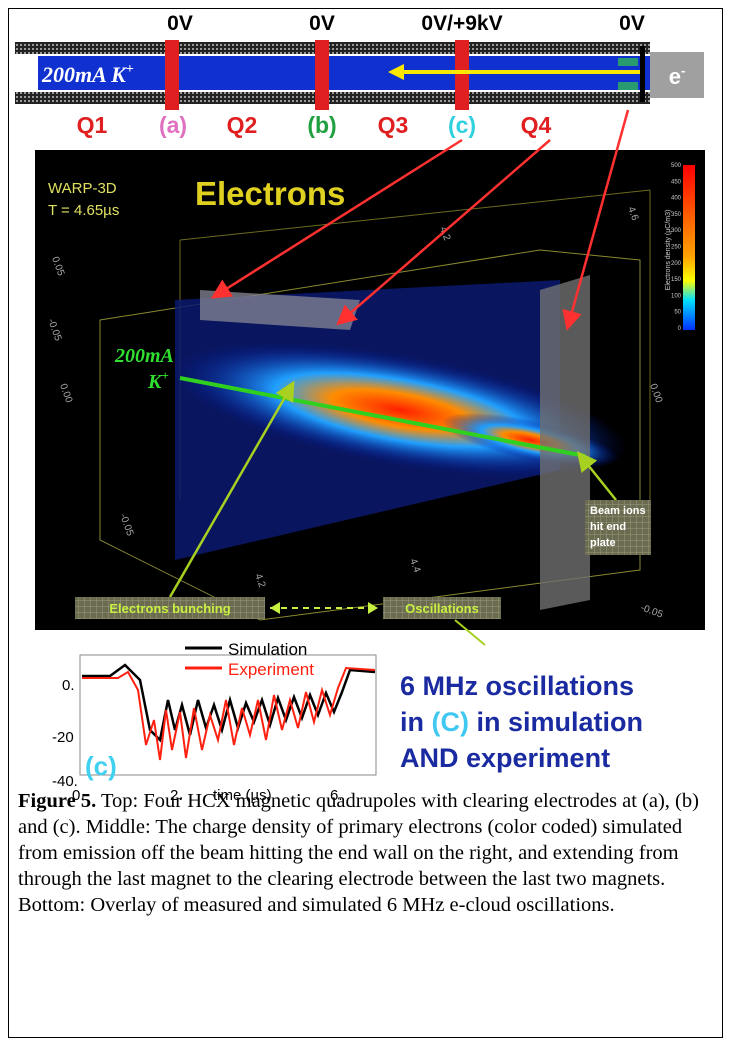  I want to click on magnet-label: Q4, so click(536, 125).